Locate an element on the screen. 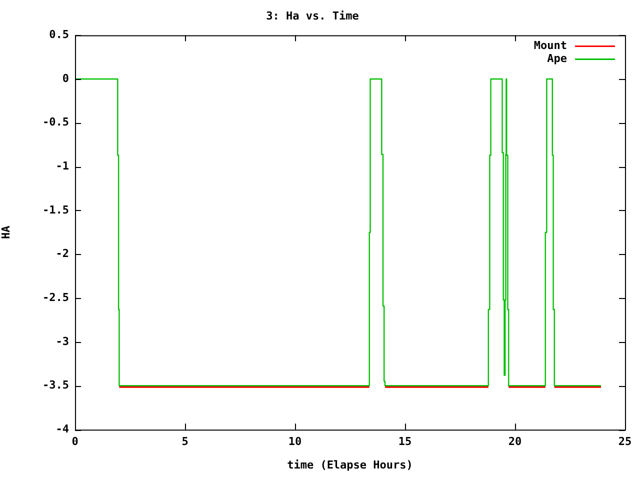 This screenshot has height=480, width=640. y-tick-label: -1 is located at coordinates (63, 166).